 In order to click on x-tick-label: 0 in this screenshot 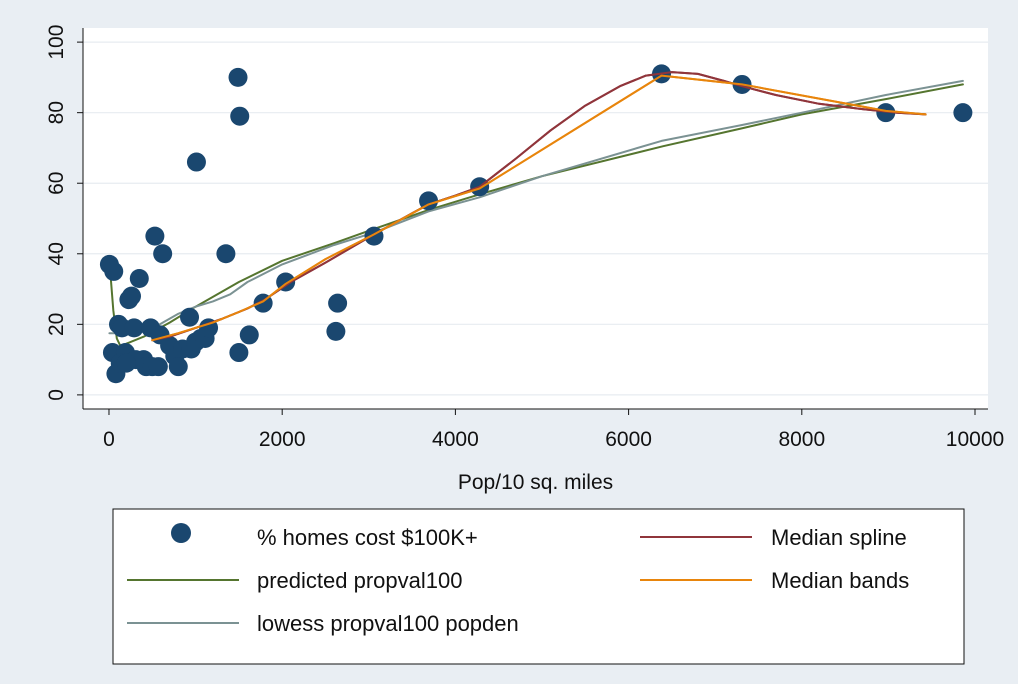, I will do `click(109, 439)`.